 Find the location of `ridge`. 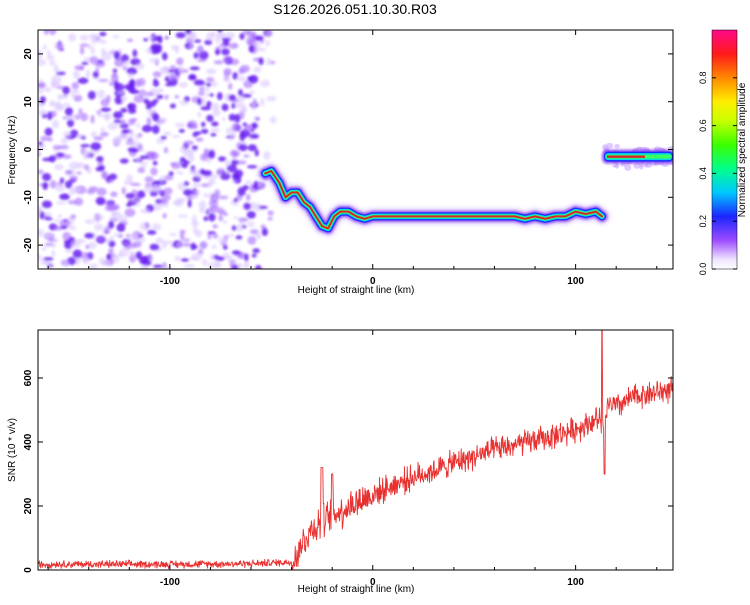

ridge is located at coordinates (433, 200).